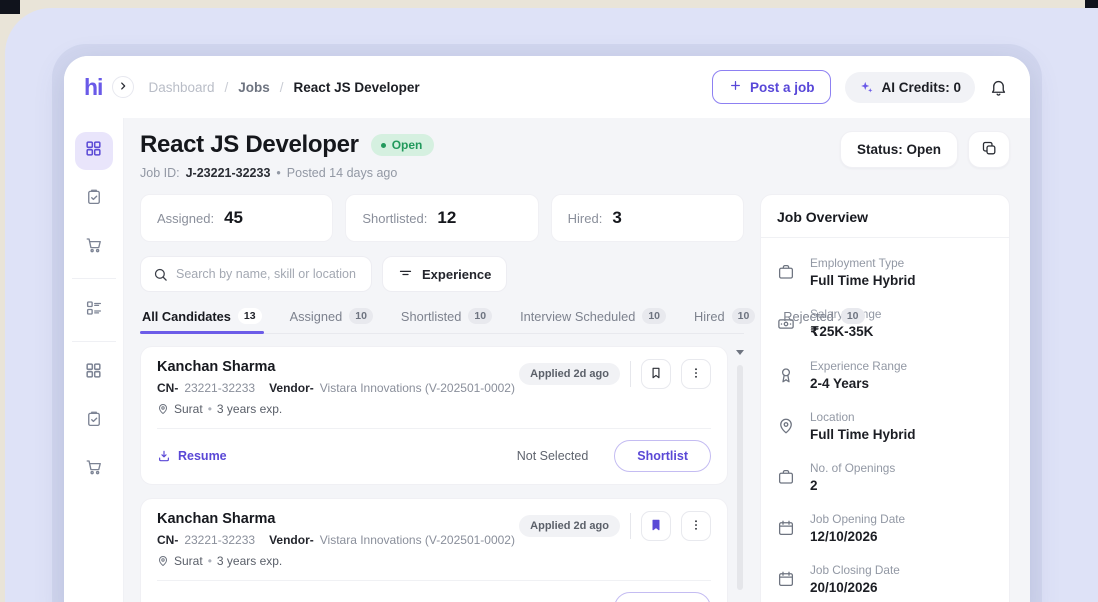 The height and width of the screenshot is (602, 1098). What do you see at coordinates (186, 218) in the screenshot?
I see `stat-label: Assigned:` at bounding box center [186, 218].